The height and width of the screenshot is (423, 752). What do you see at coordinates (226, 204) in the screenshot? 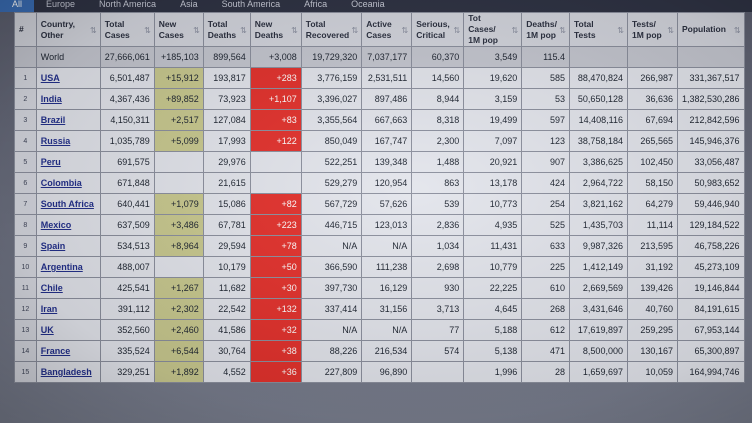
I see `total-deaths-cell: 15,086` at bounding box center [226, 204].